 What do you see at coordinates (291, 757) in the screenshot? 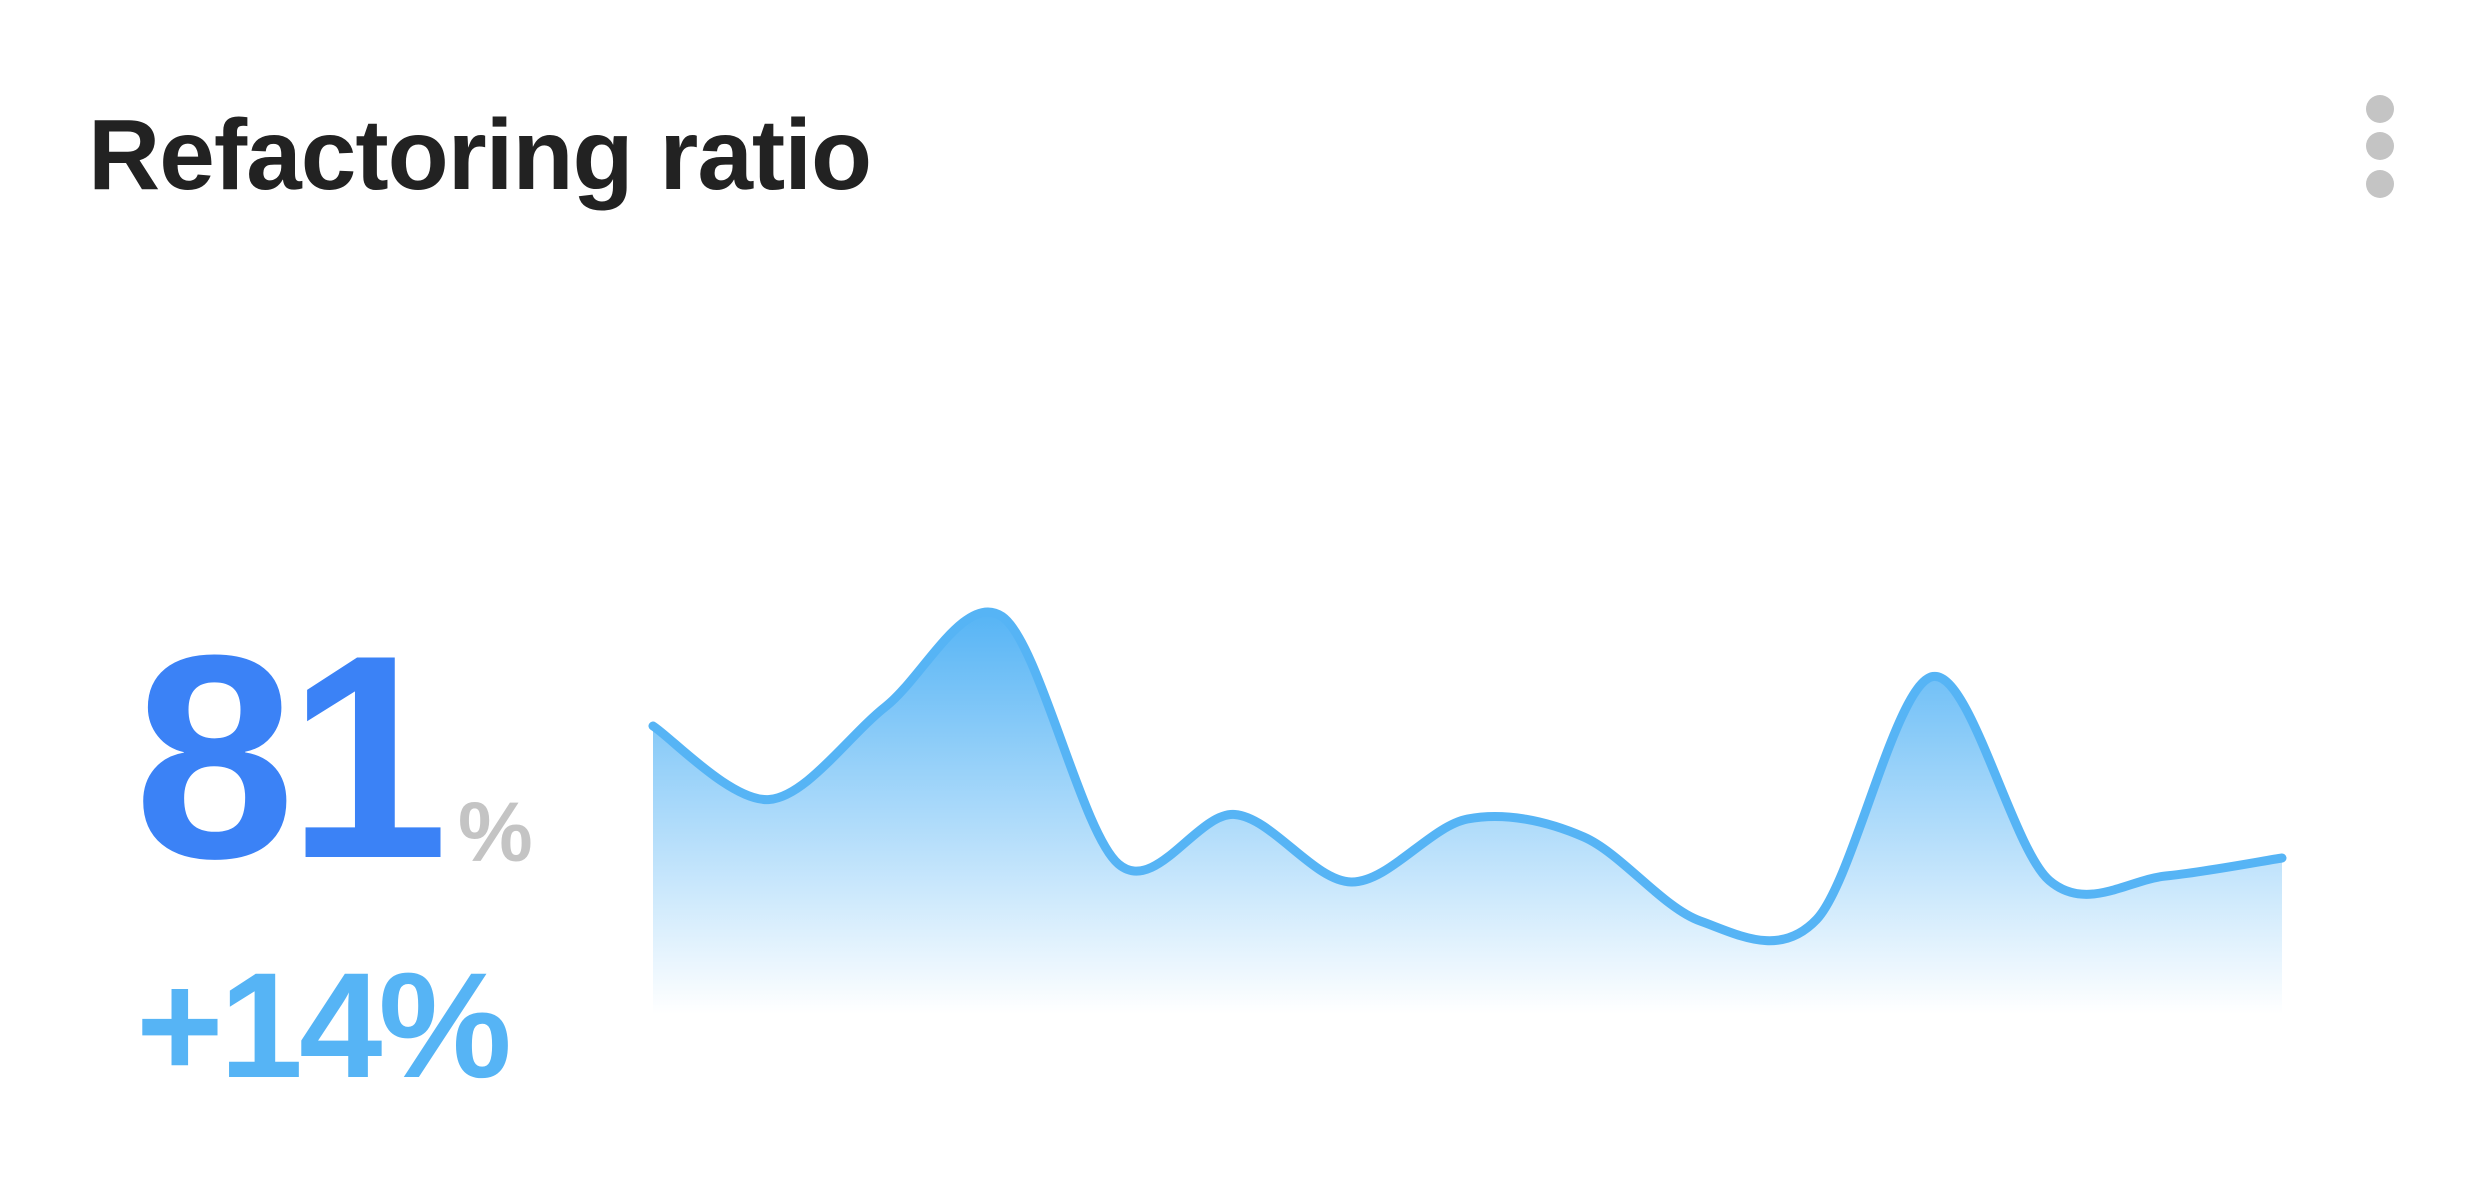
I see `metric-value: 81` at bounding box center [291, 757].